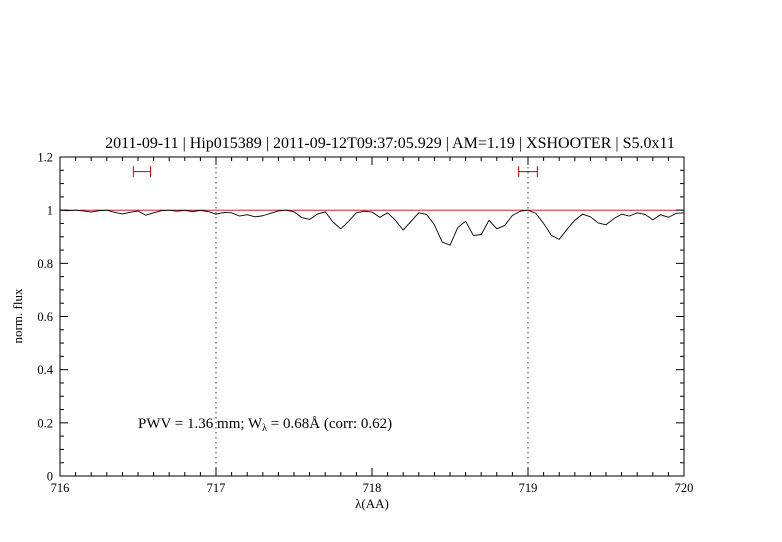 The image size is (782, 542). Describe the element at coordinates (17, 315) in the screenshot. I see `y-axis-label: norm. flux` at that location.